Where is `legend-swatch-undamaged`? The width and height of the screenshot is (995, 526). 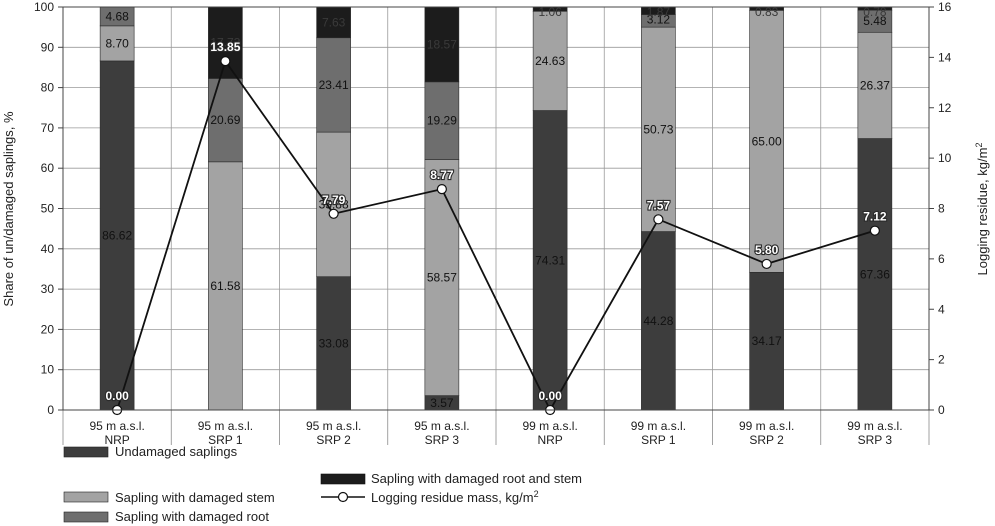
legend-swatch-undamaged is located at coordinates (86, 452).